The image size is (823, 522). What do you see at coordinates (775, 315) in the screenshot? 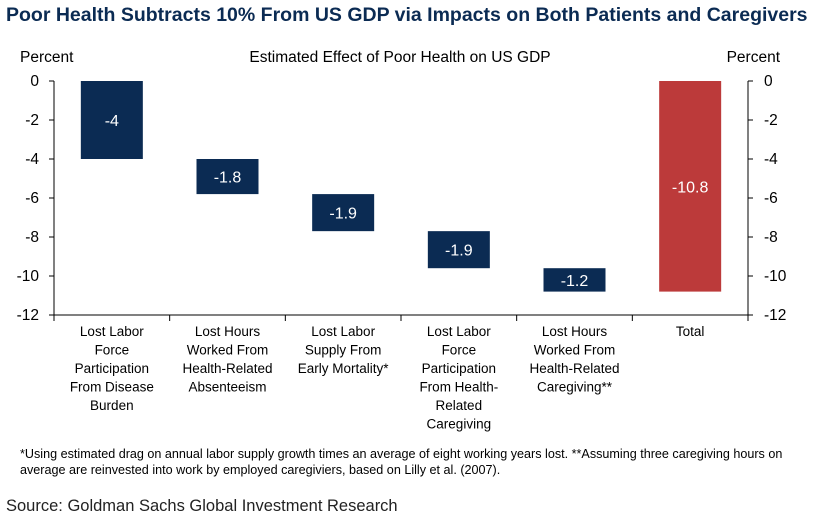
I see `y-tick-label-right: -12` at bounding box center [775, 315].